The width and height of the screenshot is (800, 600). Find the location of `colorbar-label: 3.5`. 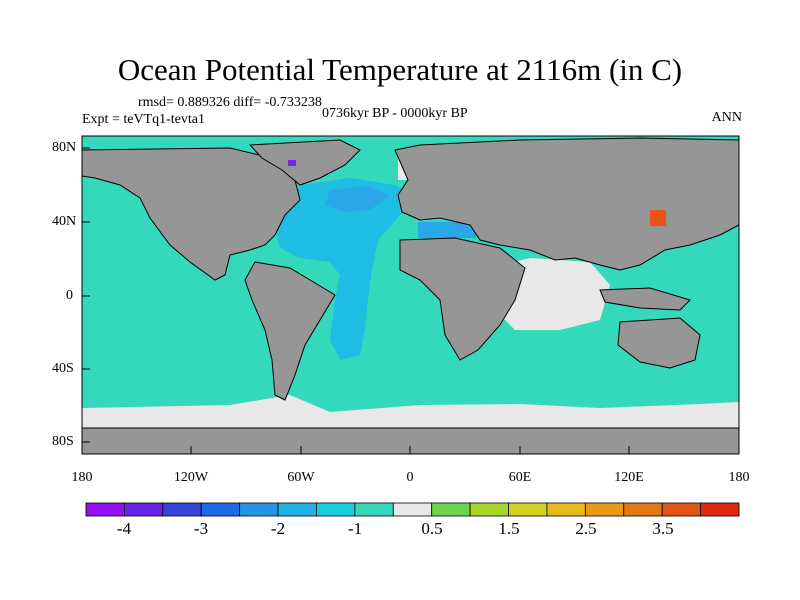

colorbar-label: 3.5 is located at coordinates (663, 528).